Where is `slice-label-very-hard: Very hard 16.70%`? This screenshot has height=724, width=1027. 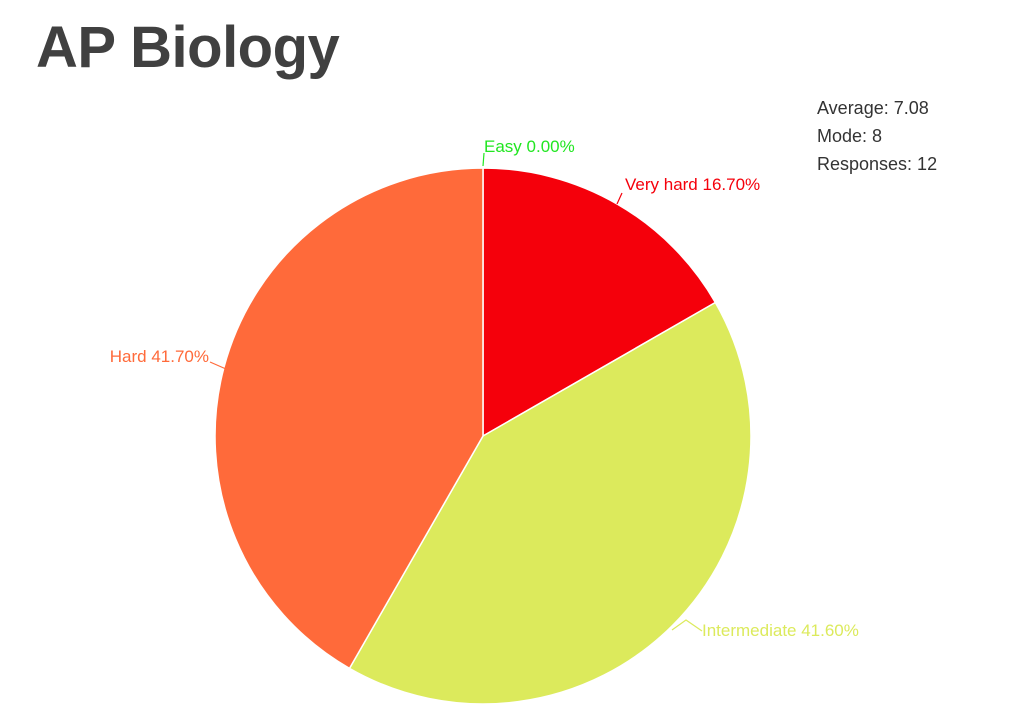 slice-label-very-hard: Very hard 16.70% is located at coordinates (692, 184).